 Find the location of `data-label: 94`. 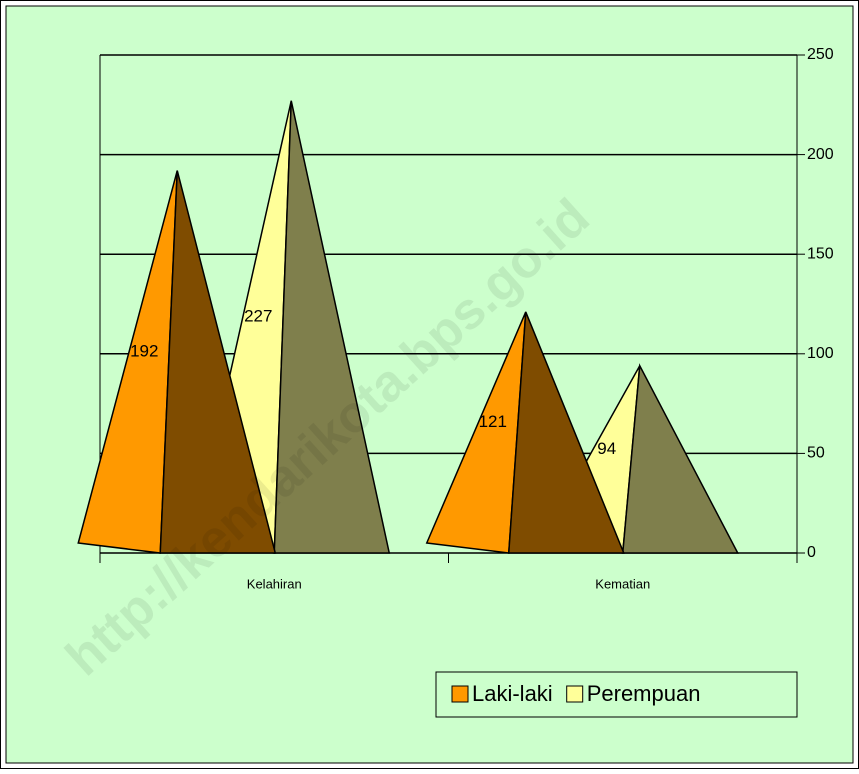

data-label: 94 is located at coordinates (606, 448).